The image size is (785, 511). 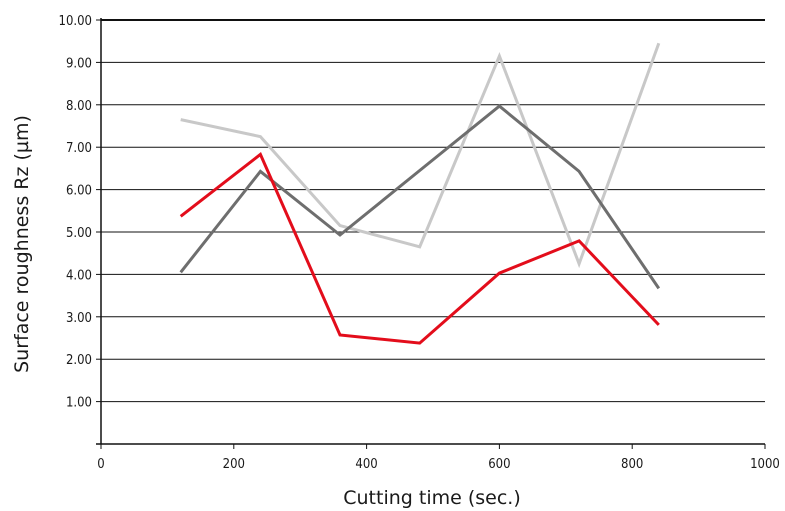 What do you see at coordinates (79, 275) in the screenshot?
I see `y-tick-label: 4.00` at bounding box center [79, 275].